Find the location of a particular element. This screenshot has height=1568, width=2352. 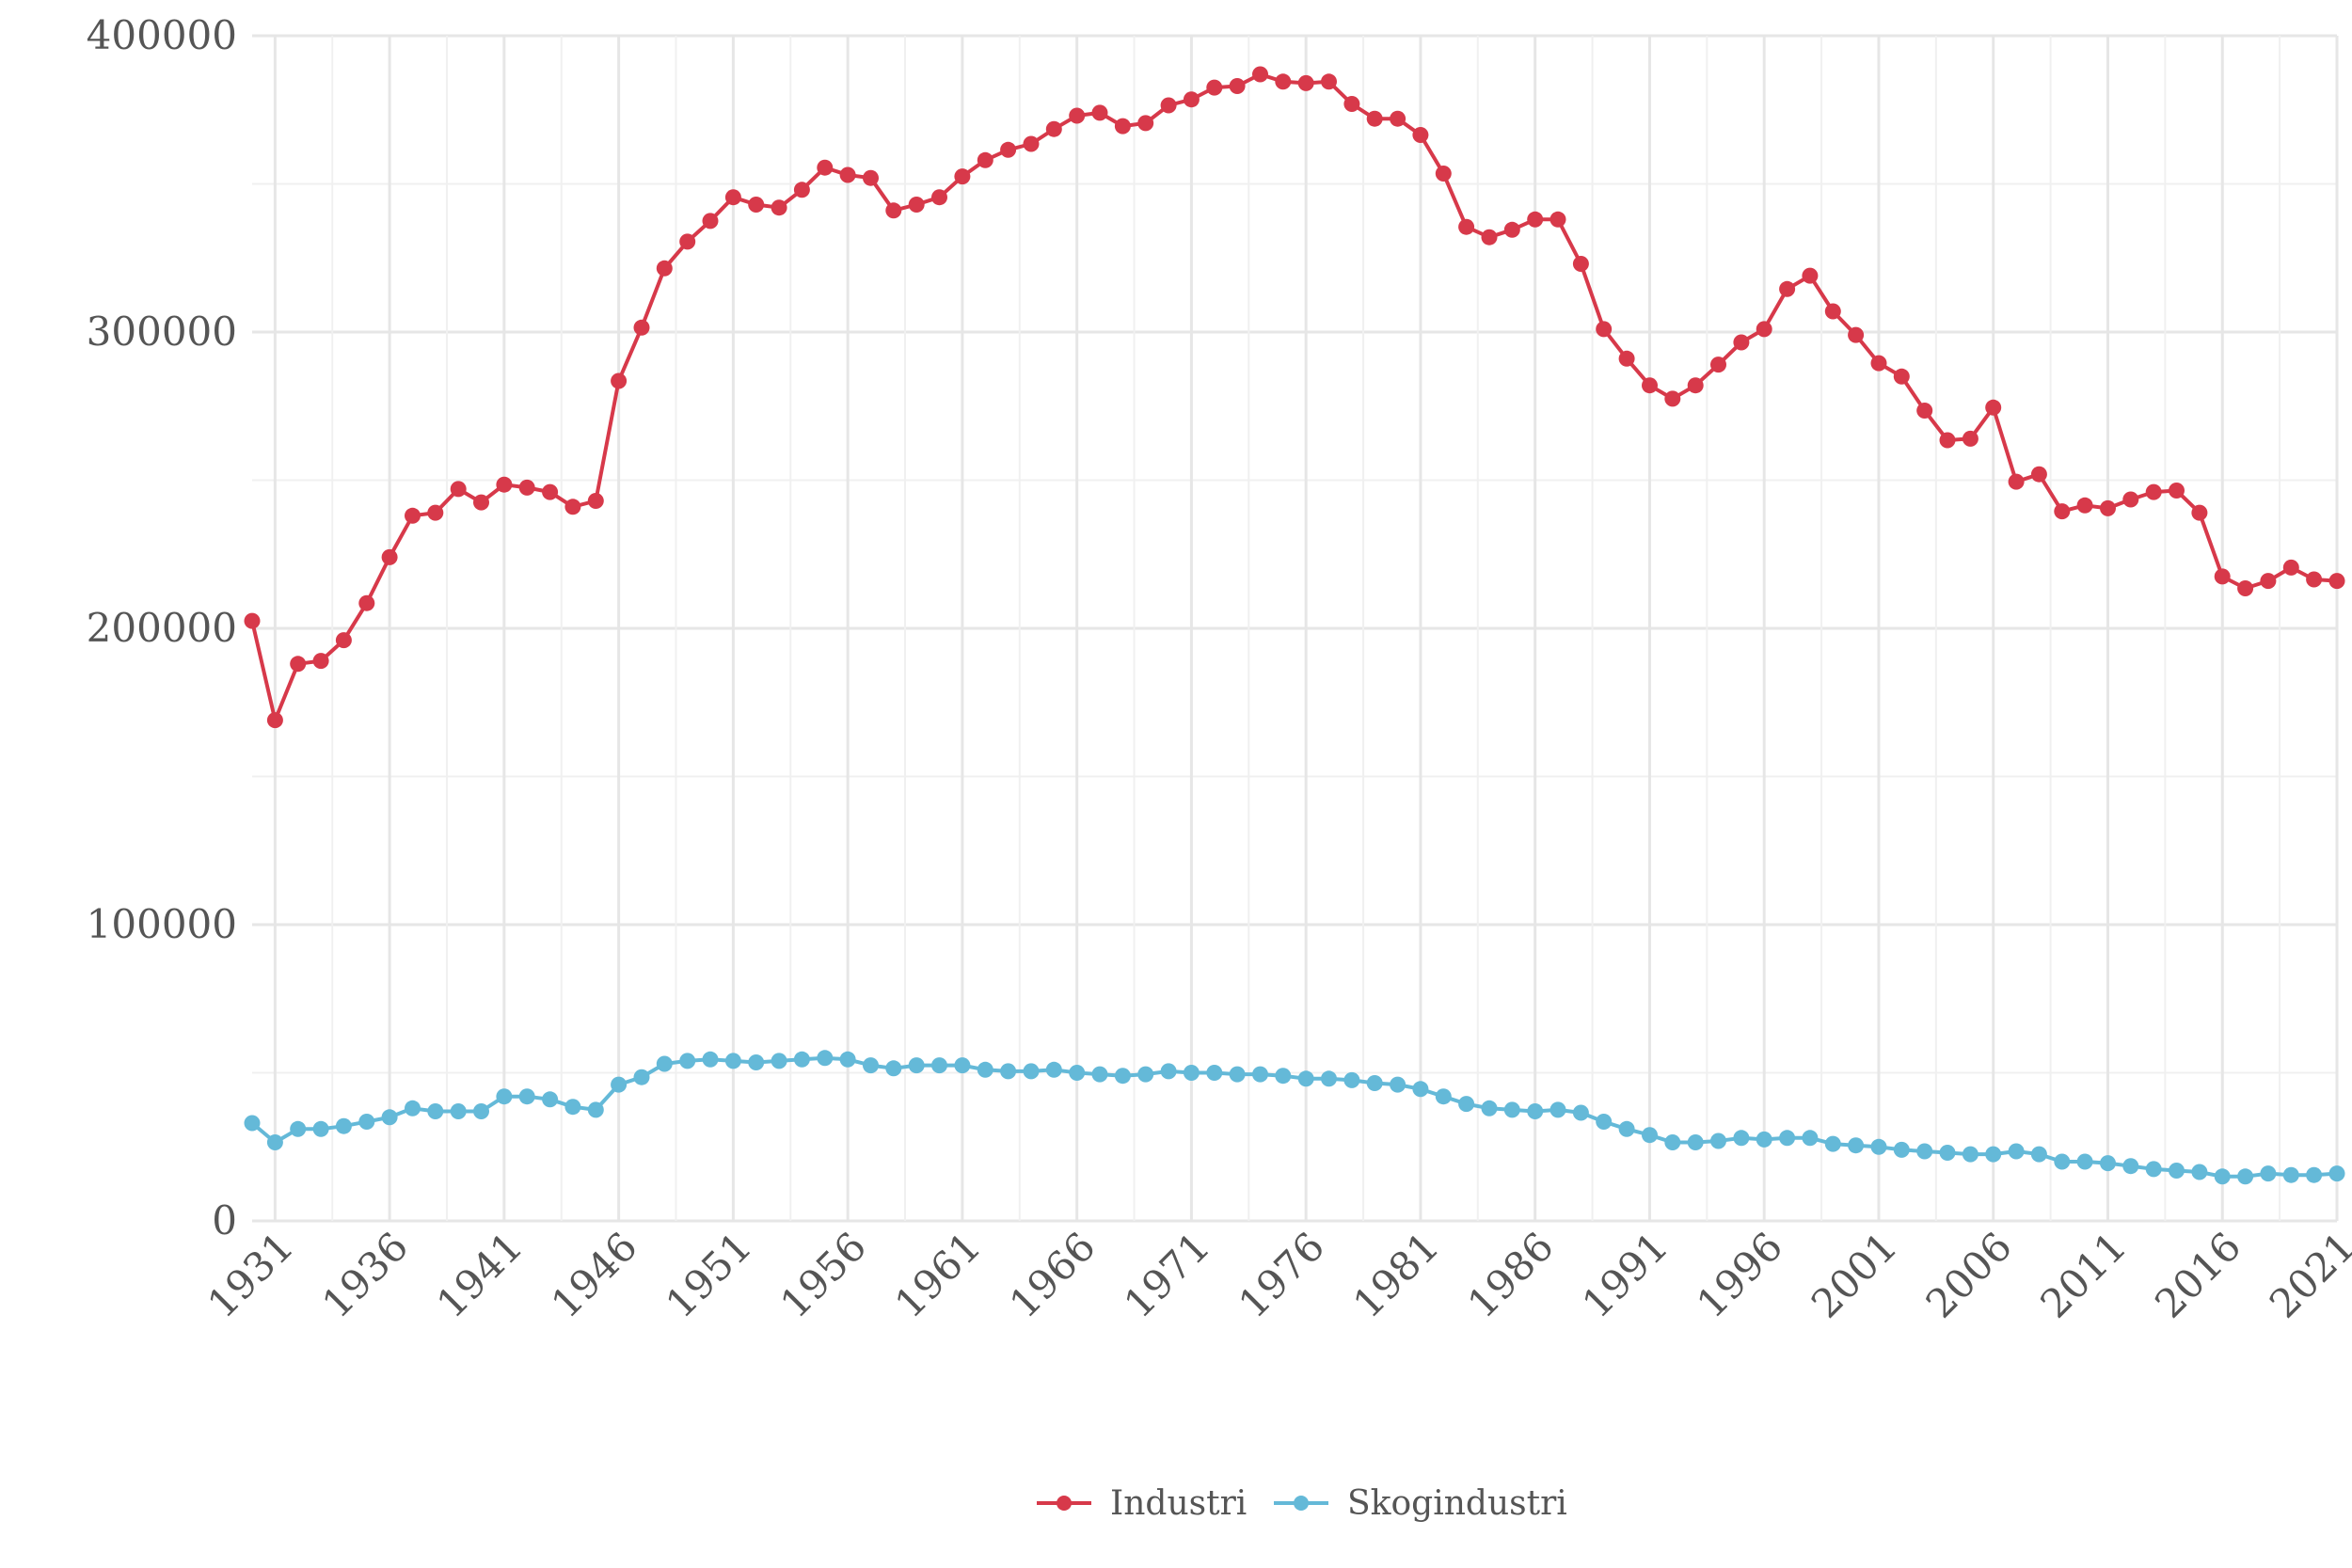

x-tick-label: 2011 is located at coordinates (2083, 1274).